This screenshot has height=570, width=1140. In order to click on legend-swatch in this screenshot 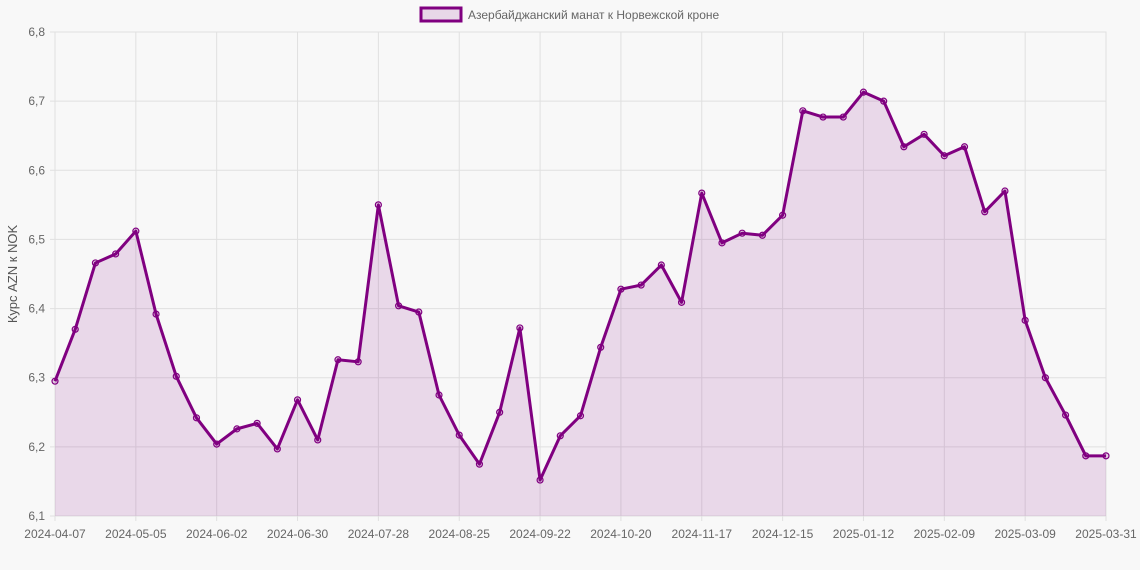, I will do `click(441, 14)`.